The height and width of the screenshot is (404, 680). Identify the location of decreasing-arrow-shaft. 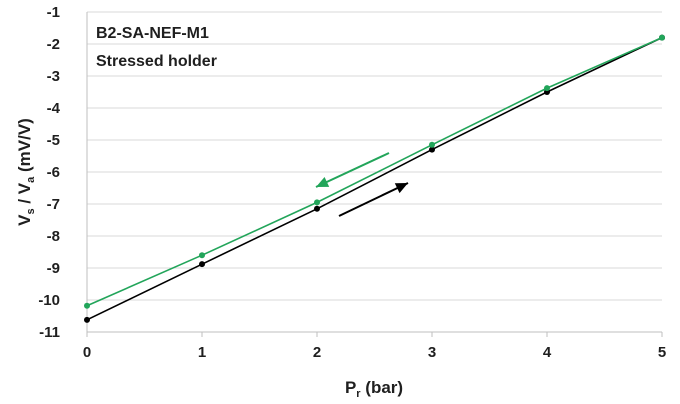
(352, 170).